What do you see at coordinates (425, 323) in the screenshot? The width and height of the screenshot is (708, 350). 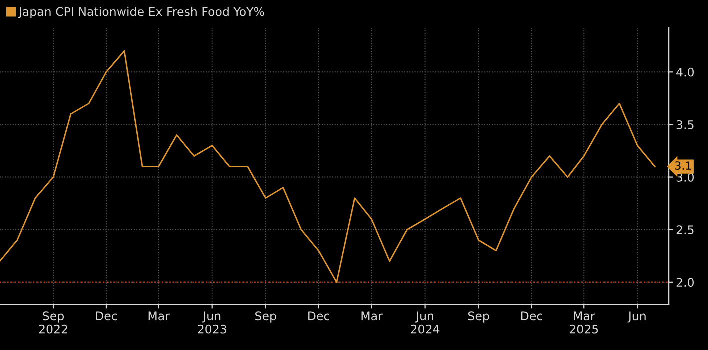 I see `x-tick-label: Jun 2024` at bounding box center [425, 323].